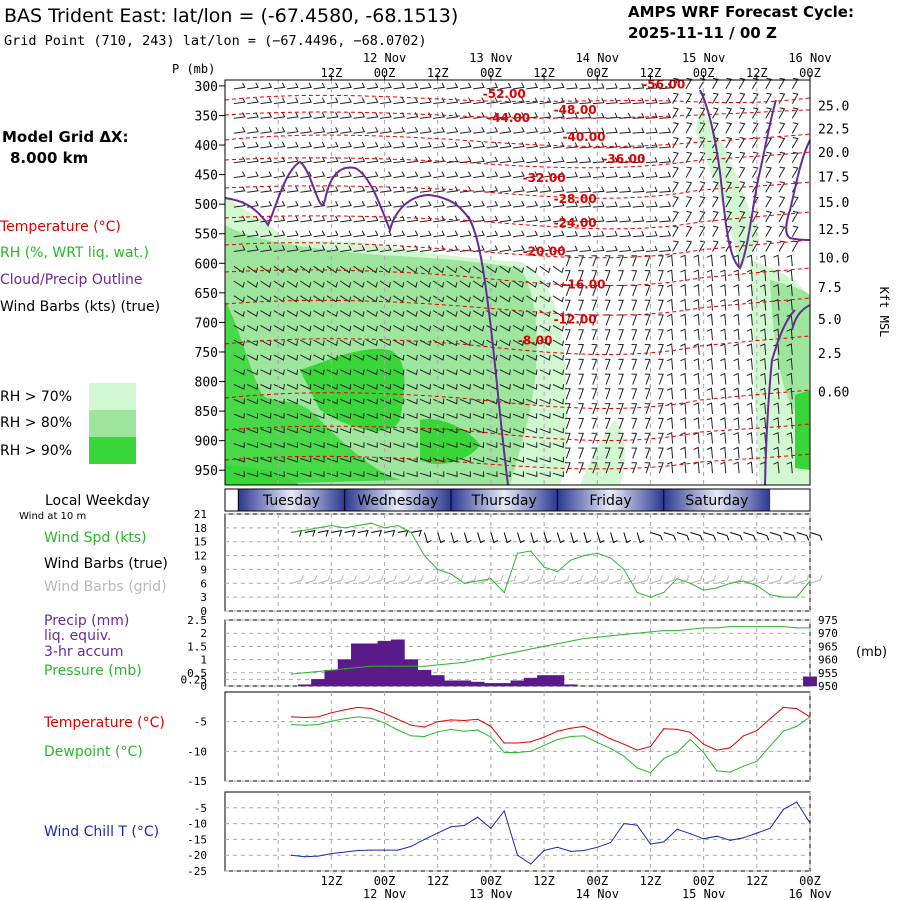  Describe the element at coordinates (203, 633) in the screenshot. I see `y-tick-label: 2` at that location.